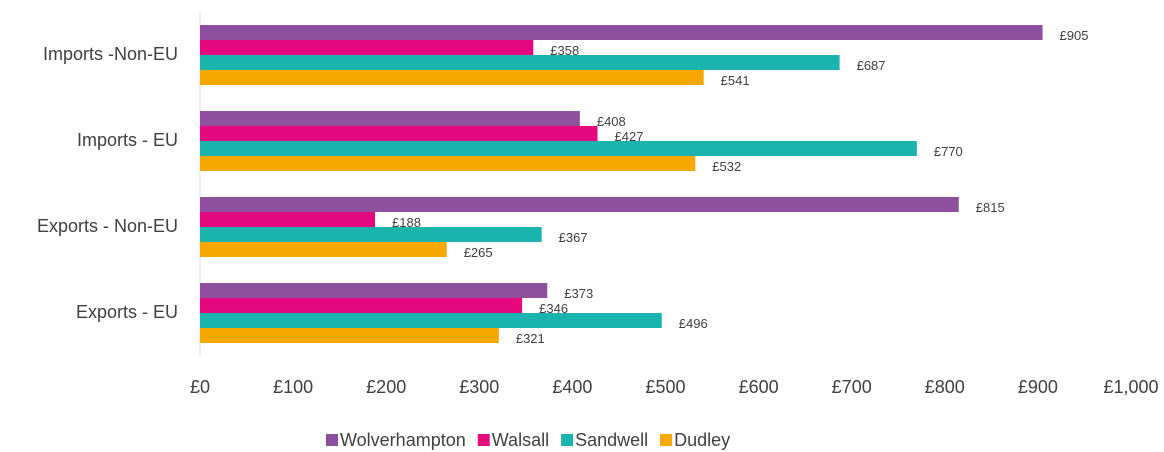 This screenshot has height=452, width=1164. What do you see at coordinates (735, 80) in the screenshot?
I see `value-label: £541` at bounding box center [735, 80].